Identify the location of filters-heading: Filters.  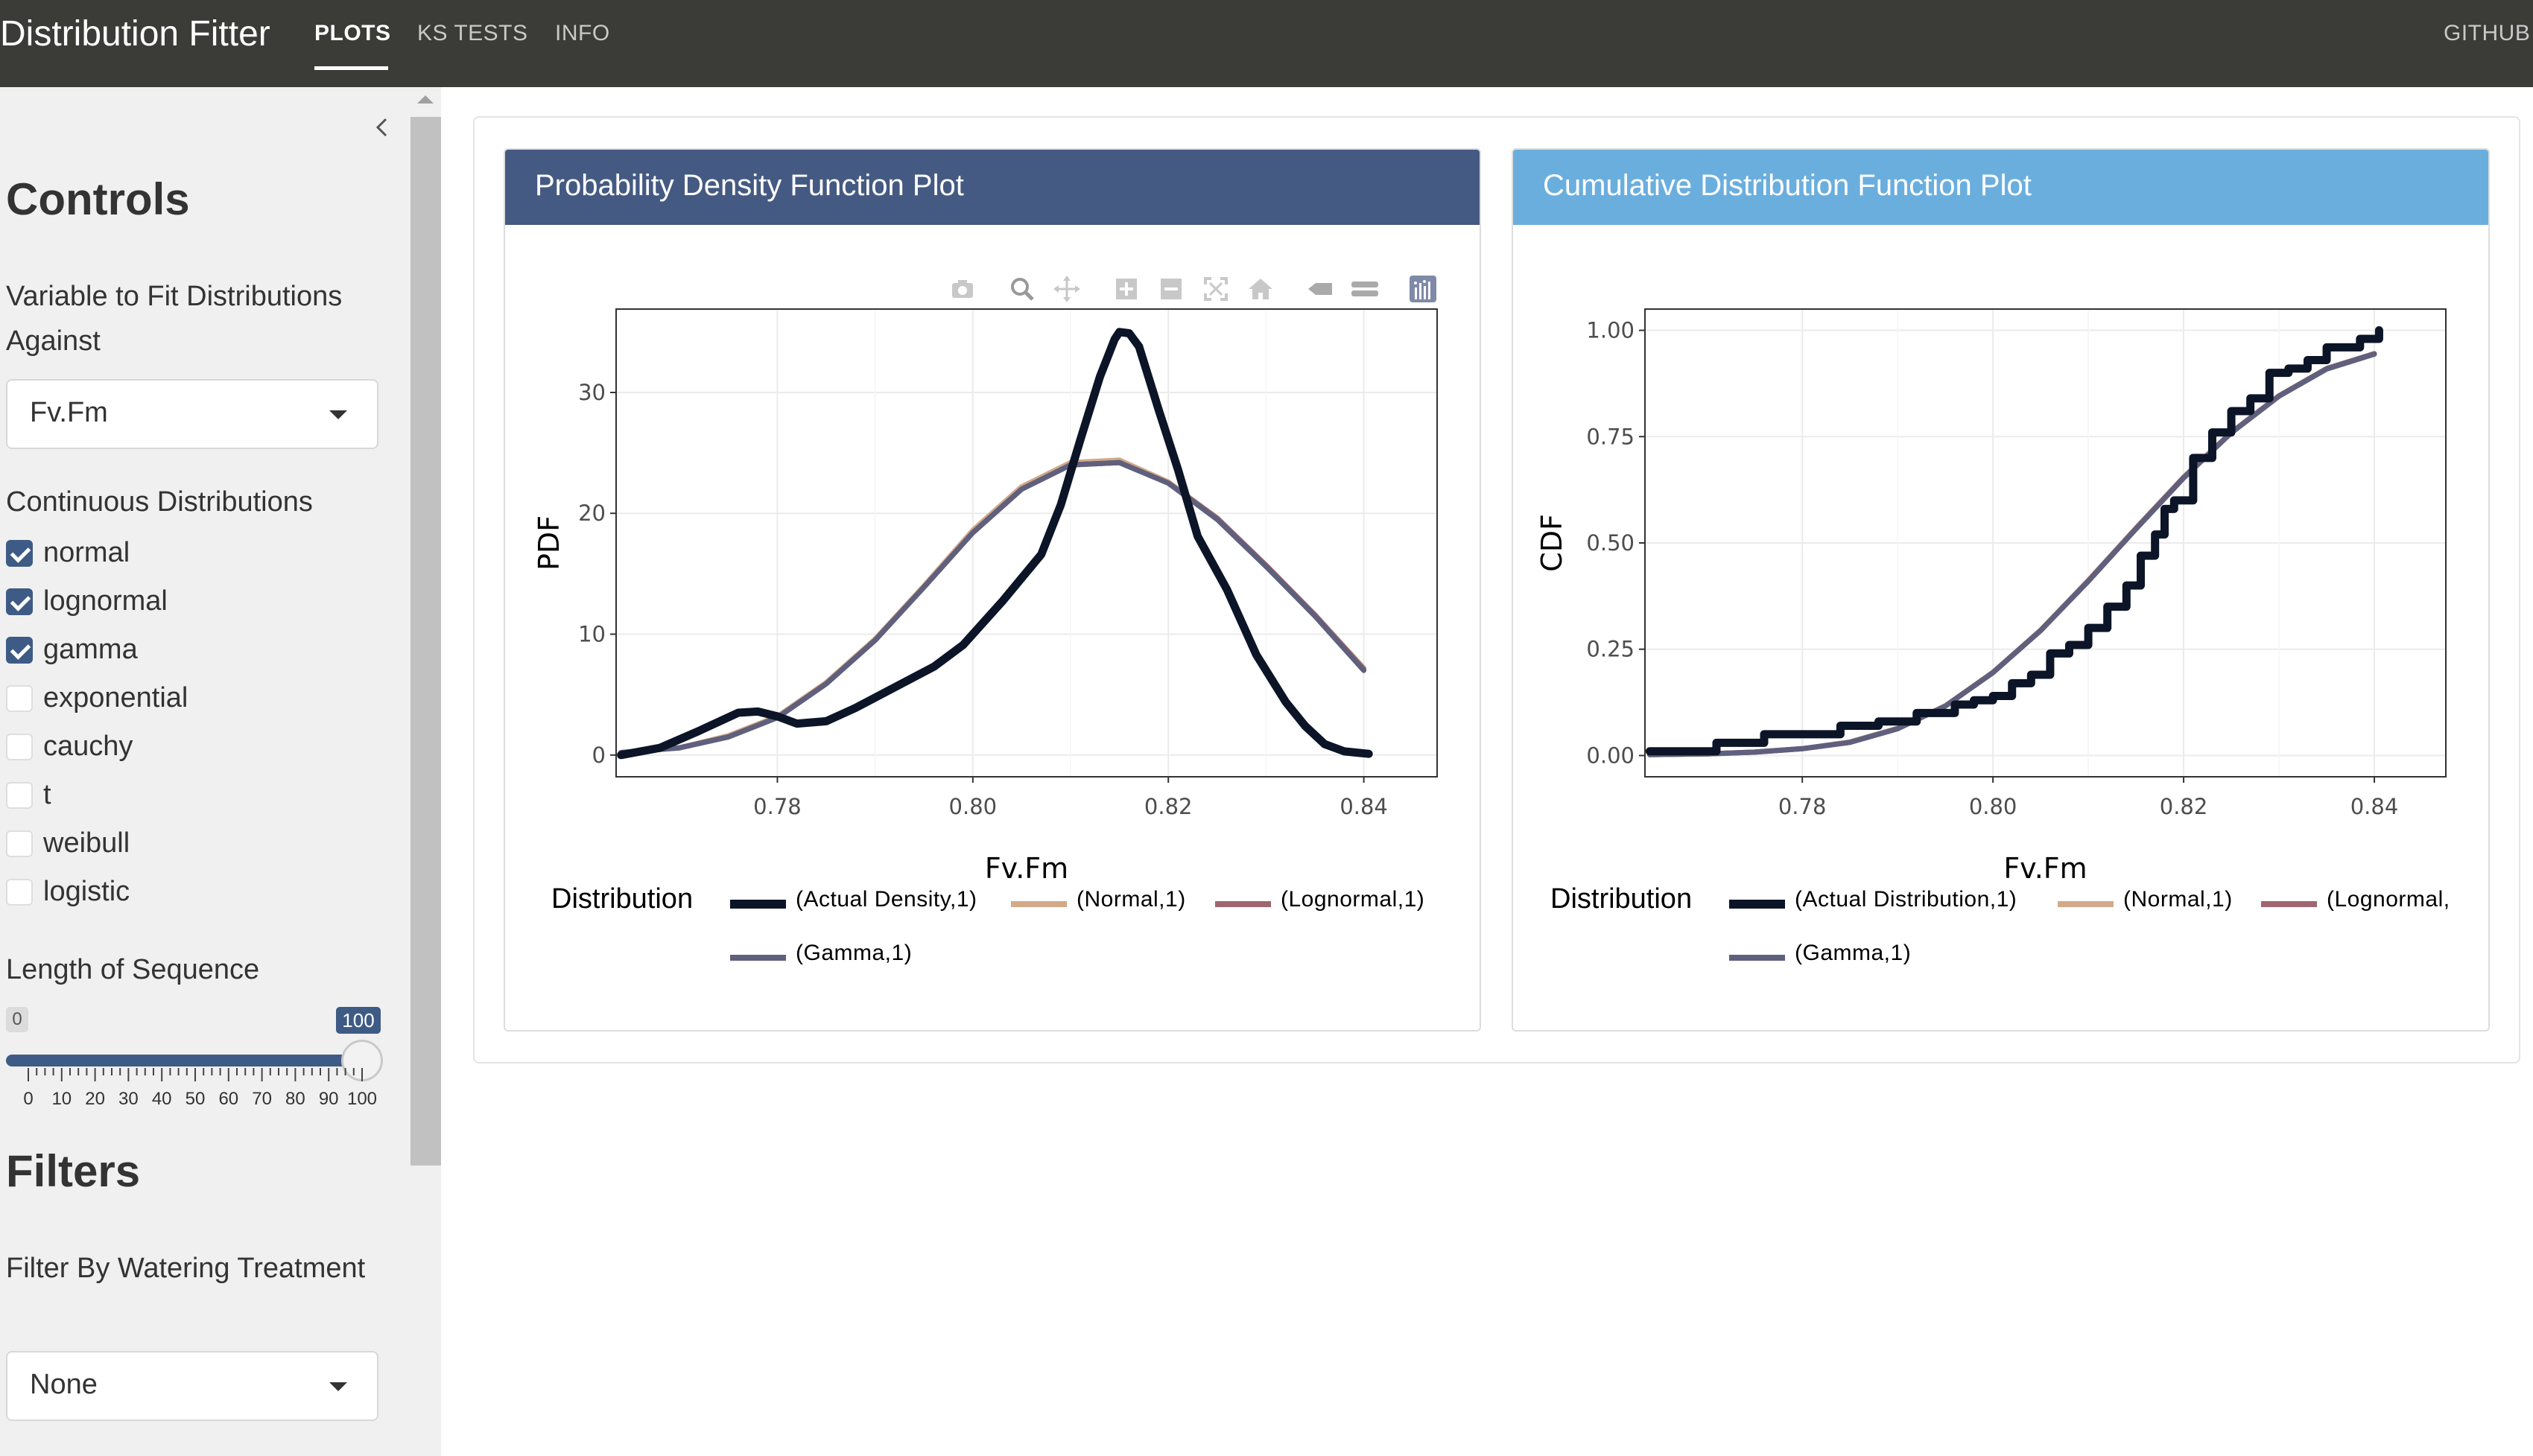
(73, 1171).